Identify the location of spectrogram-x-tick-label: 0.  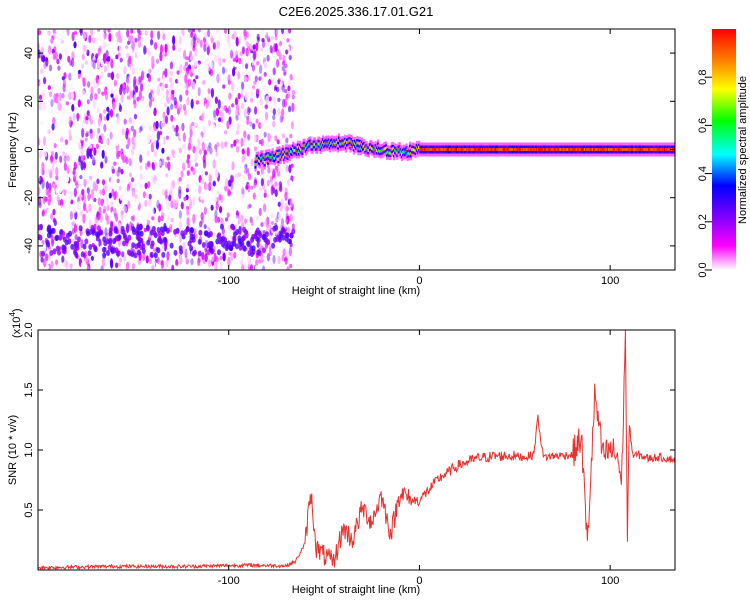
(419, 281).